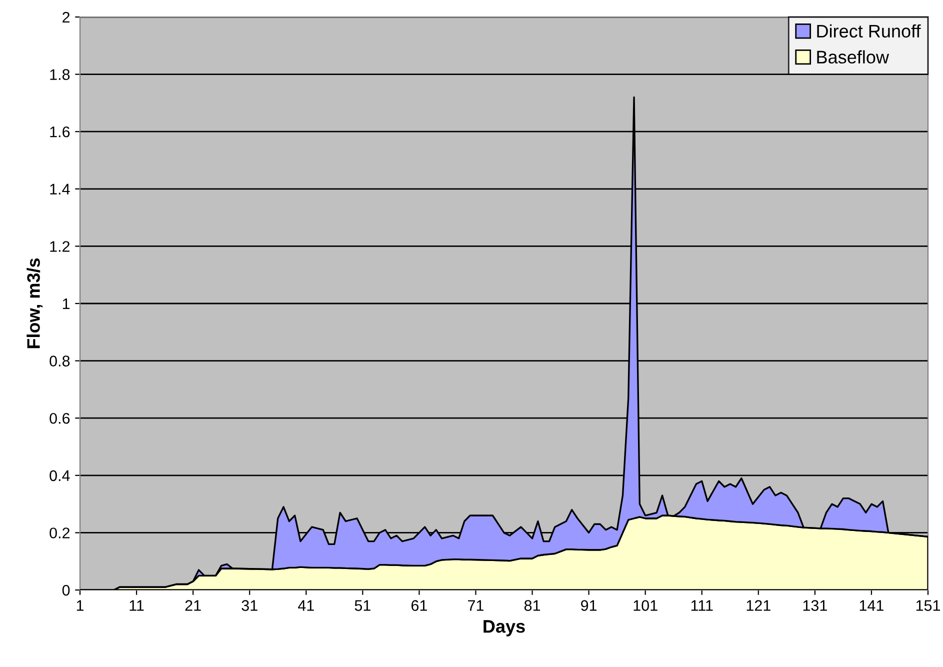 Image resolution: width=943 pixels, height=667 pixels. Describe the element at coordinates (60, 132) in the screenshot. I see `y-tick-label: 1.6` at that location.